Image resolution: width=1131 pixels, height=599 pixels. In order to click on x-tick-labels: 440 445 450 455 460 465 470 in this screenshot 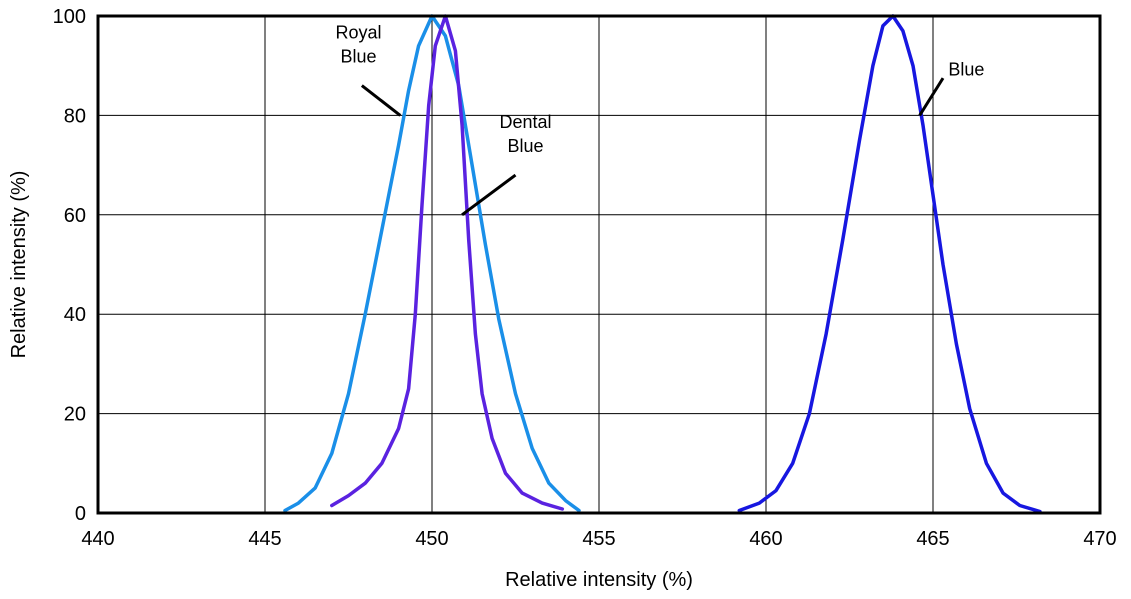, I will do `click(598, 539)`.